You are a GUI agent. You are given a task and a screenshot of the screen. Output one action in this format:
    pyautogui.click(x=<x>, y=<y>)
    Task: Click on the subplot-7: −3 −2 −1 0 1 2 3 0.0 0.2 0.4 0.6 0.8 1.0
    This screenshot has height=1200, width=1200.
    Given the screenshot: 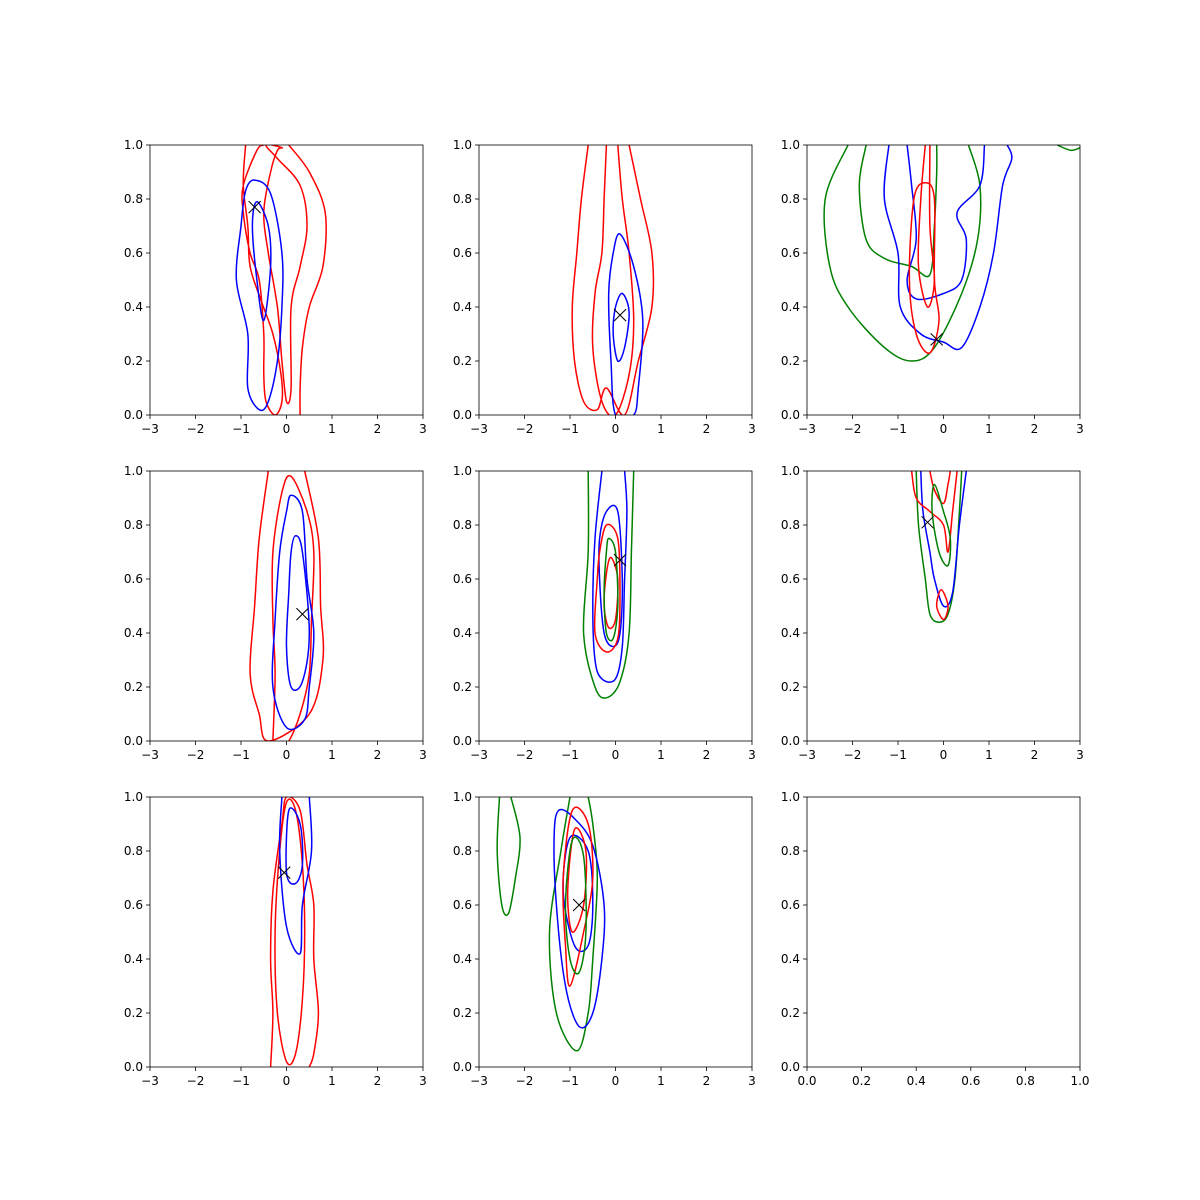 What is the action you would take?
    pyautogui.click(x=275, y=939)
    